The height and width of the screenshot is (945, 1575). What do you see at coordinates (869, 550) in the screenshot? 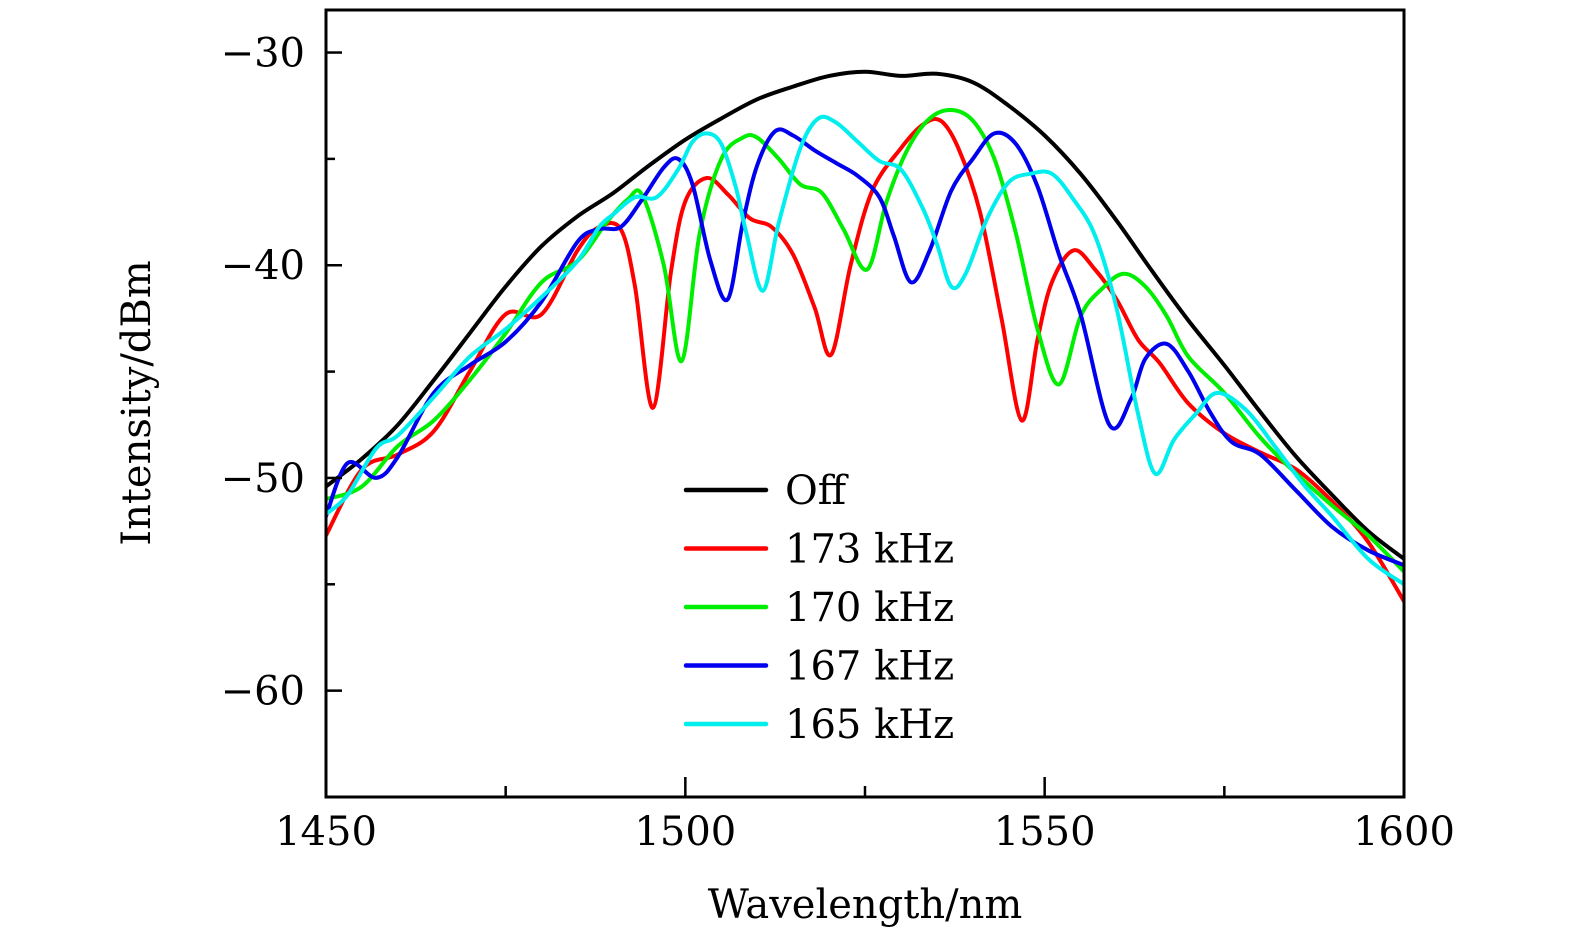
I see `legend-label: 173 kHz` at bounding box center [869, 550].